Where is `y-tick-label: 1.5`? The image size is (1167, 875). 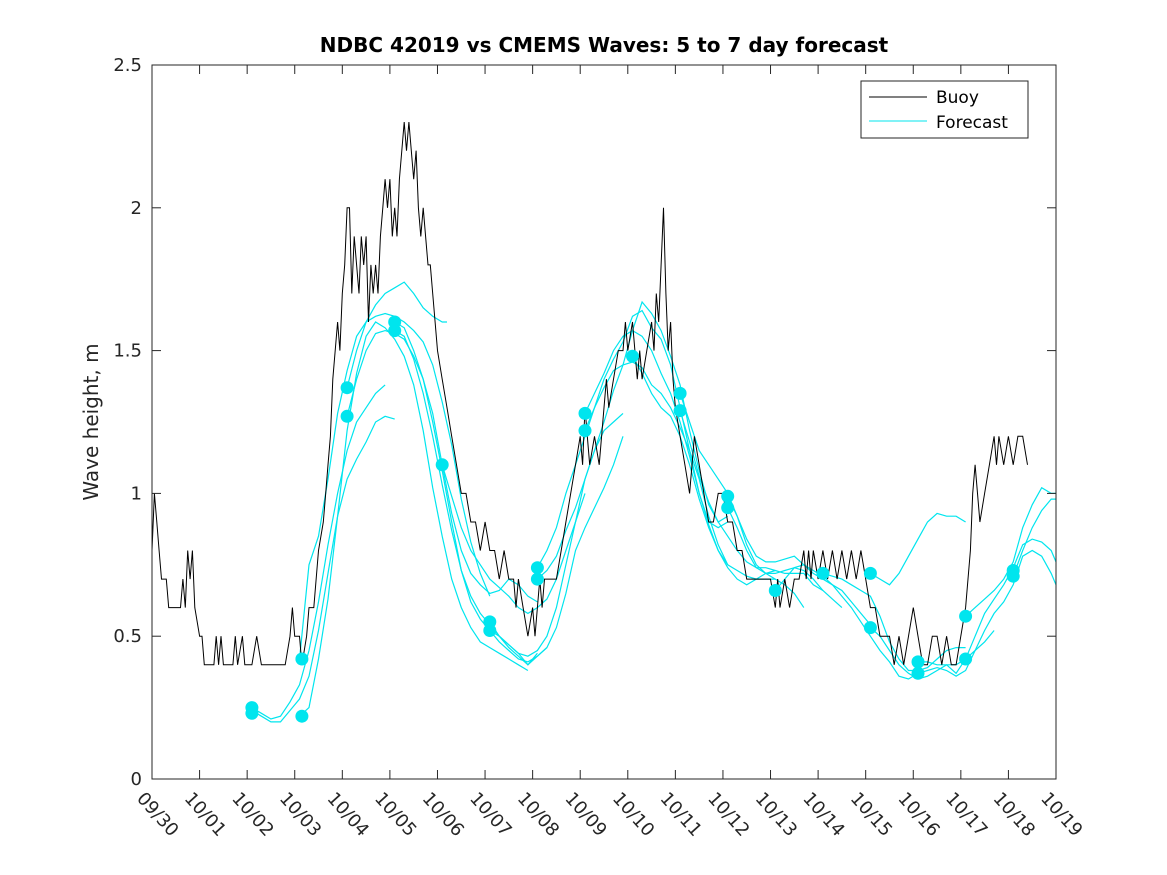
y-tick-label: 1.5 is located at coordinates (127, 351).